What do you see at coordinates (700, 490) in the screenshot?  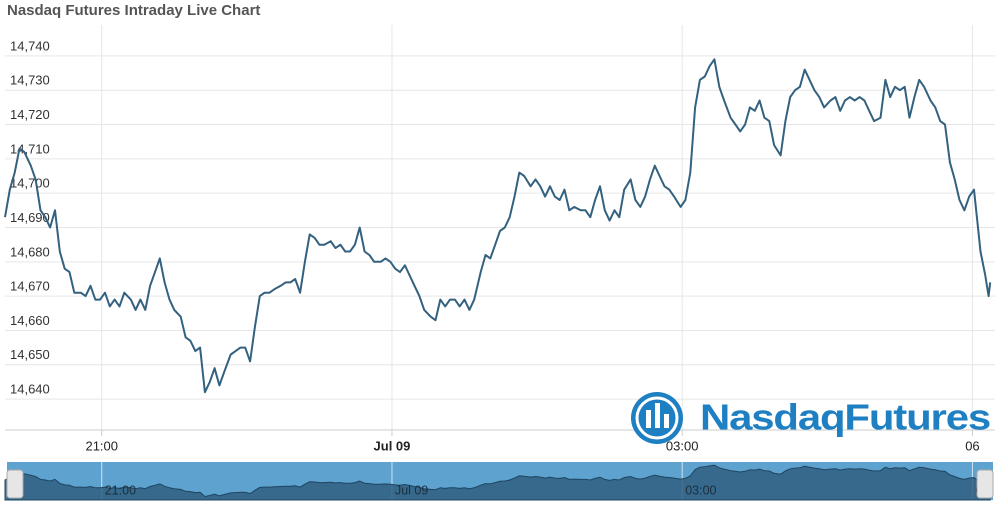 I see `navigator-tick-label: 03:00` at bounding box center [700, 490].